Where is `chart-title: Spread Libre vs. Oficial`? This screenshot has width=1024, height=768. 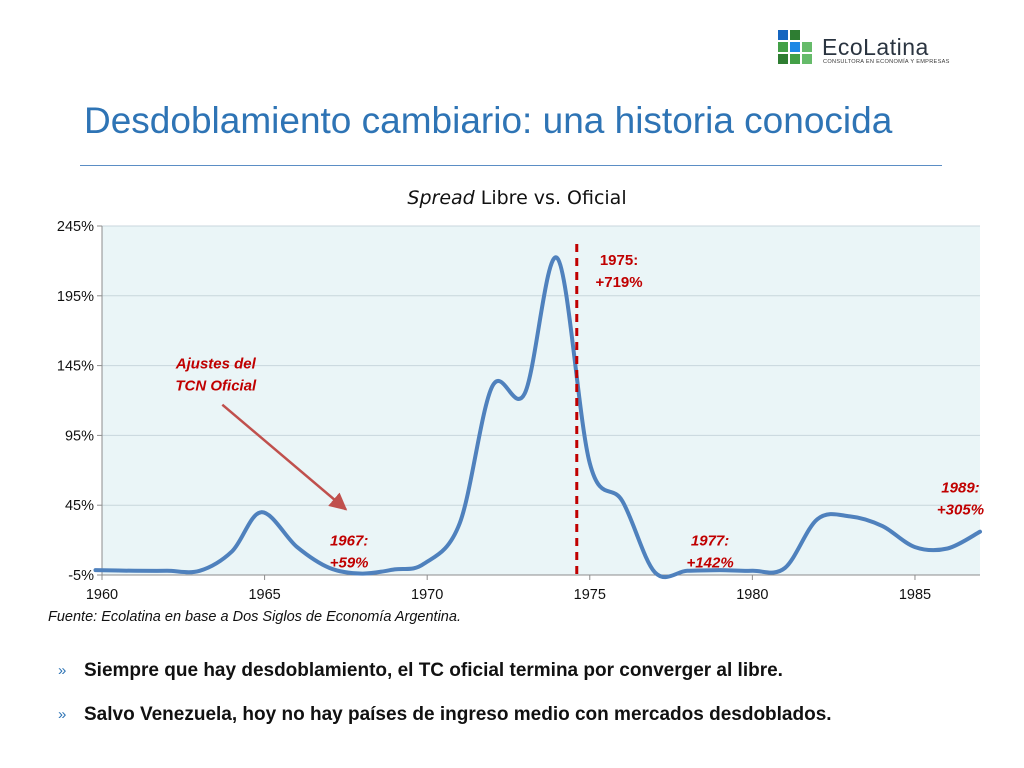 chart-title: Spread Libre vs. Oficial is located at coordinates (512, 198).